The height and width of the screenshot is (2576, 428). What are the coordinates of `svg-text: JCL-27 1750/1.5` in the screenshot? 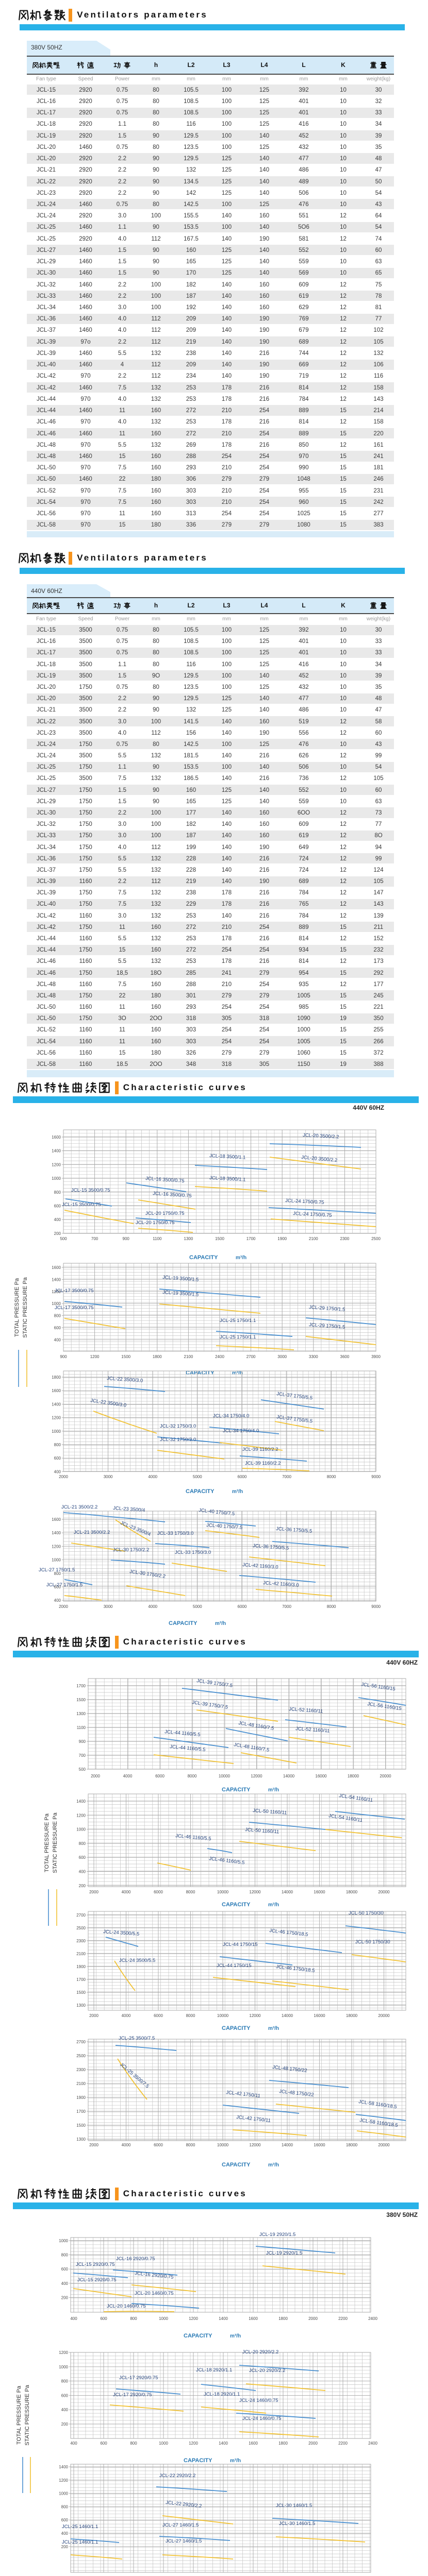 It's located at (64, 1585).